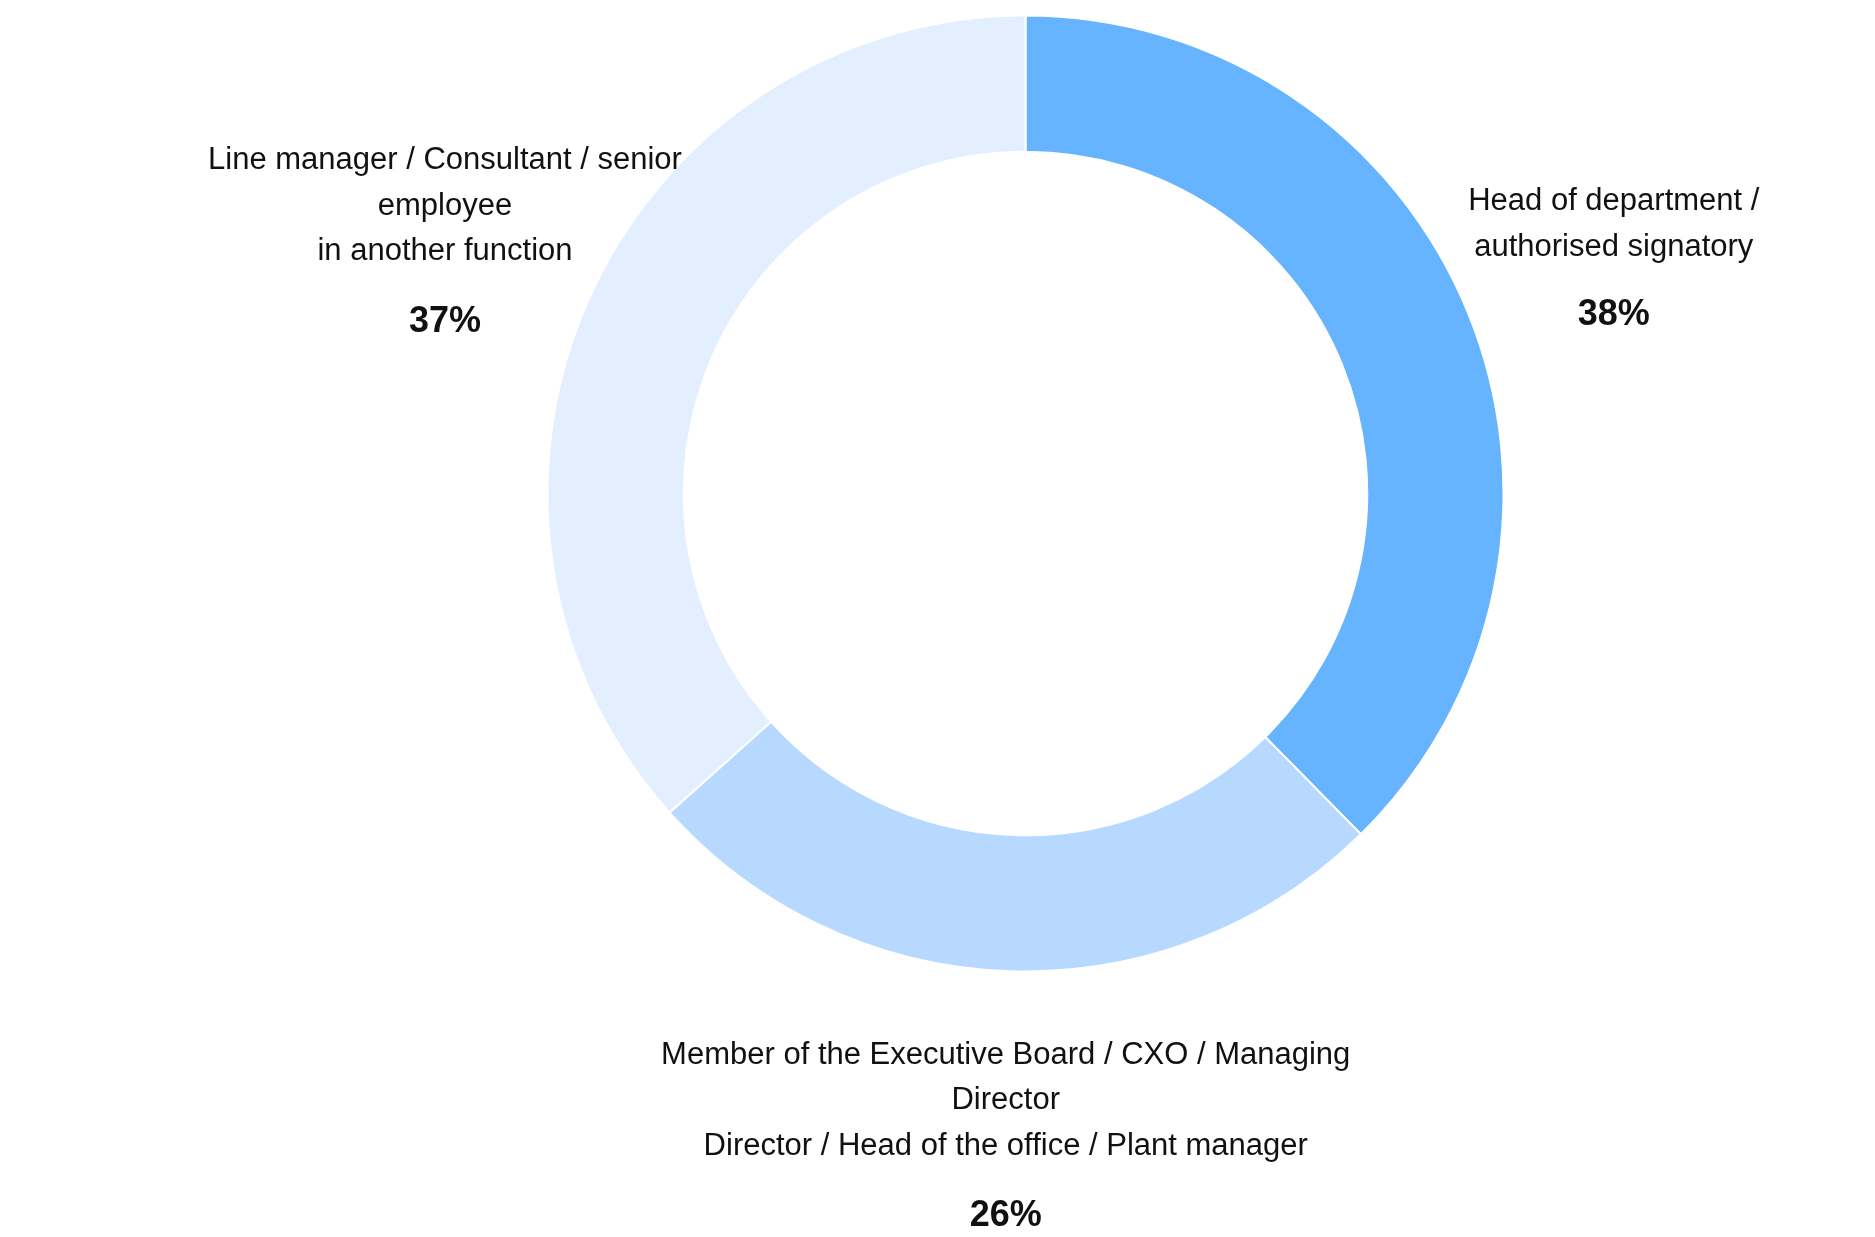  Describe the element at coordinates (445, 204) in the screenshot. I see `slice-label: Line manager / Consultant / senior employee in another function` at that location.